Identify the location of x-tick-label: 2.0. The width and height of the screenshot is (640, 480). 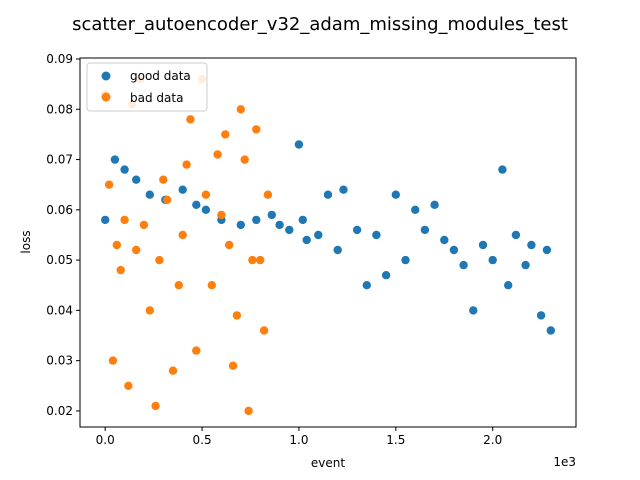
(492, 440).